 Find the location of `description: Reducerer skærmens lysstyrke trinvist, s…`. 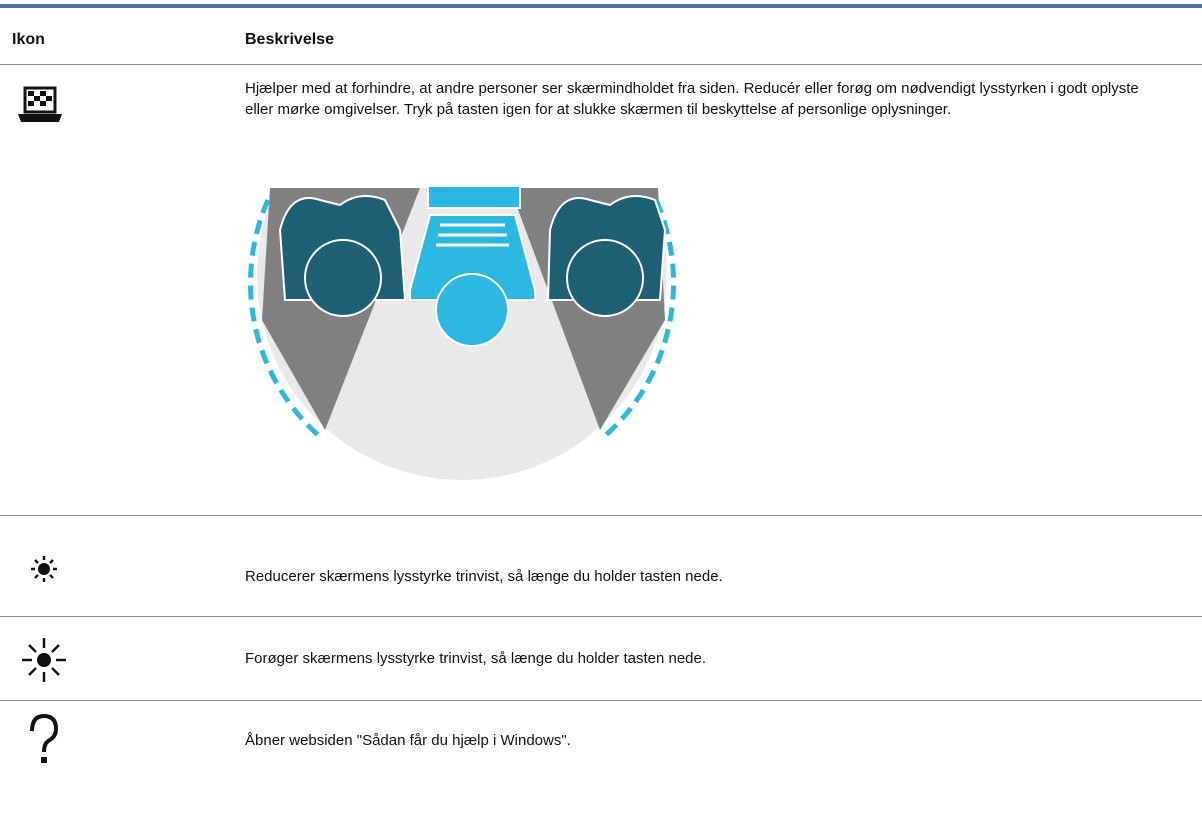

description: Reducerer skærmens lysstyrke trinvist, s… is located at coordinates (484, 576).